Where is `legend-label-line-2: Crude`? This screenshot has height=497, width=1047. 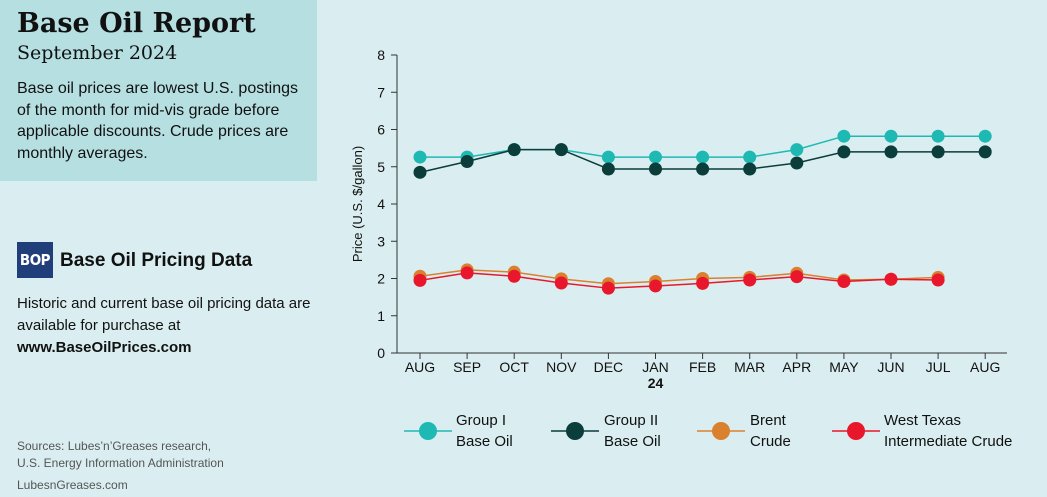
legend-label-line-2: Crude is located at coordinates (770, 441).